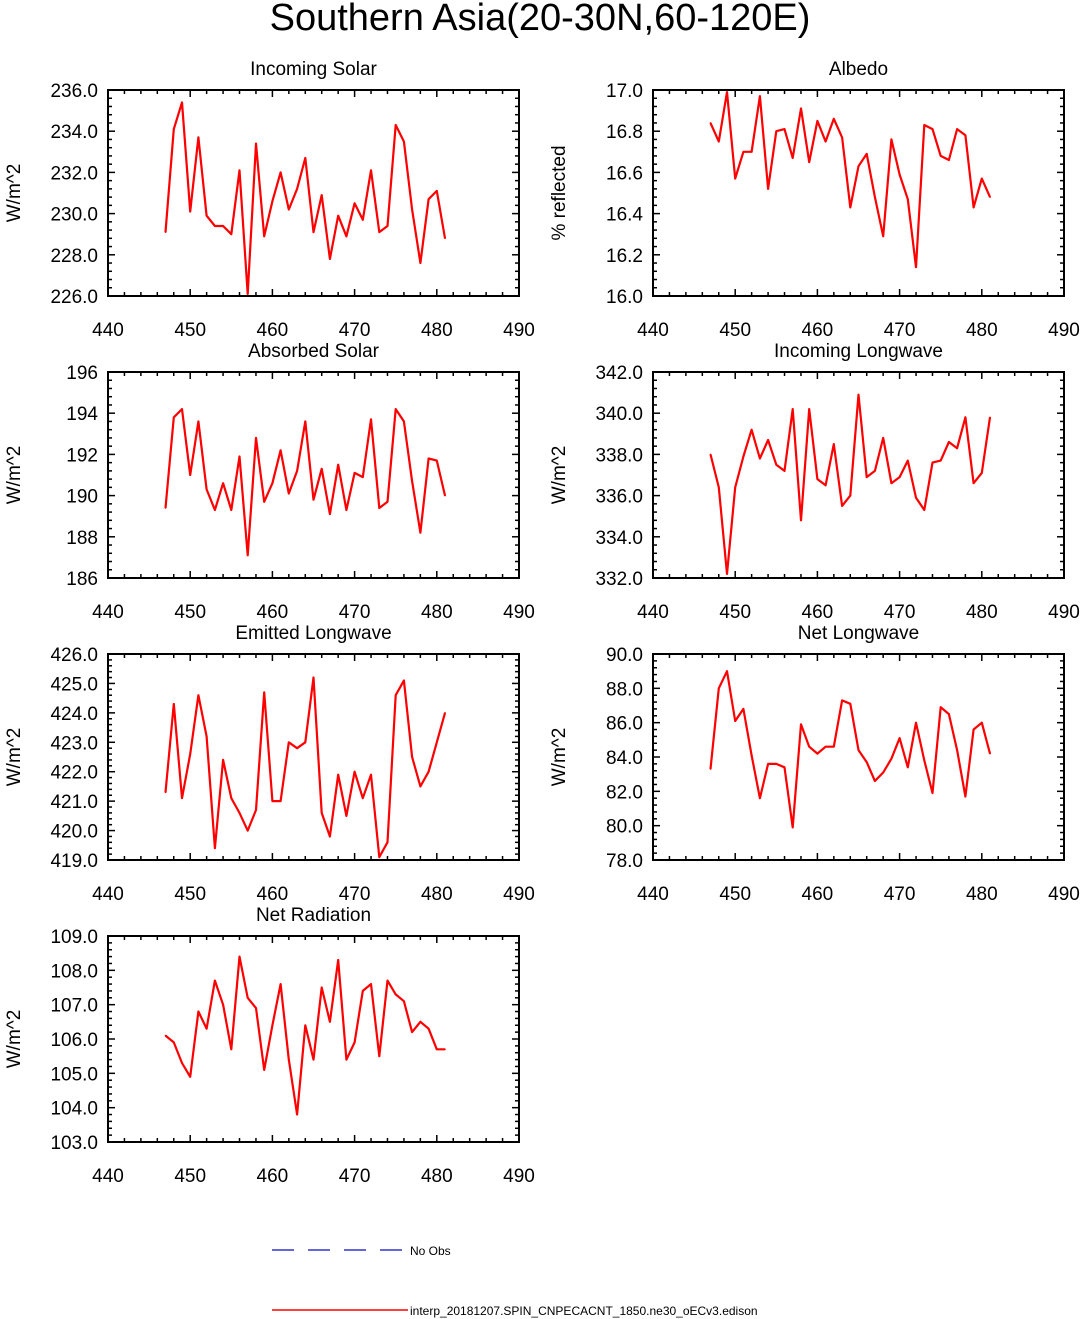 Image resolution: width=1080 pixels, height=1319 pixels. Describe the element at coordinates (619, 579) in the screenshot. I see `y-tick-label: 332.0` at that location.